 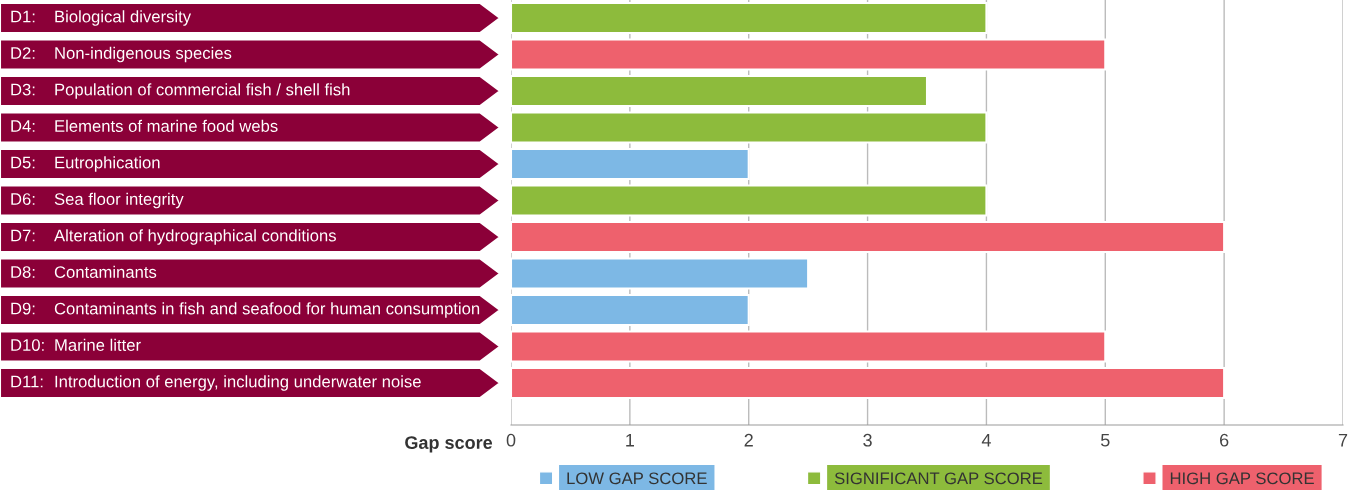 What do you see at coordinates (1242, 478) in the screenshot?
I see `legend-label: HIGH GAP SCORE` at bounding box center [1242, 478].